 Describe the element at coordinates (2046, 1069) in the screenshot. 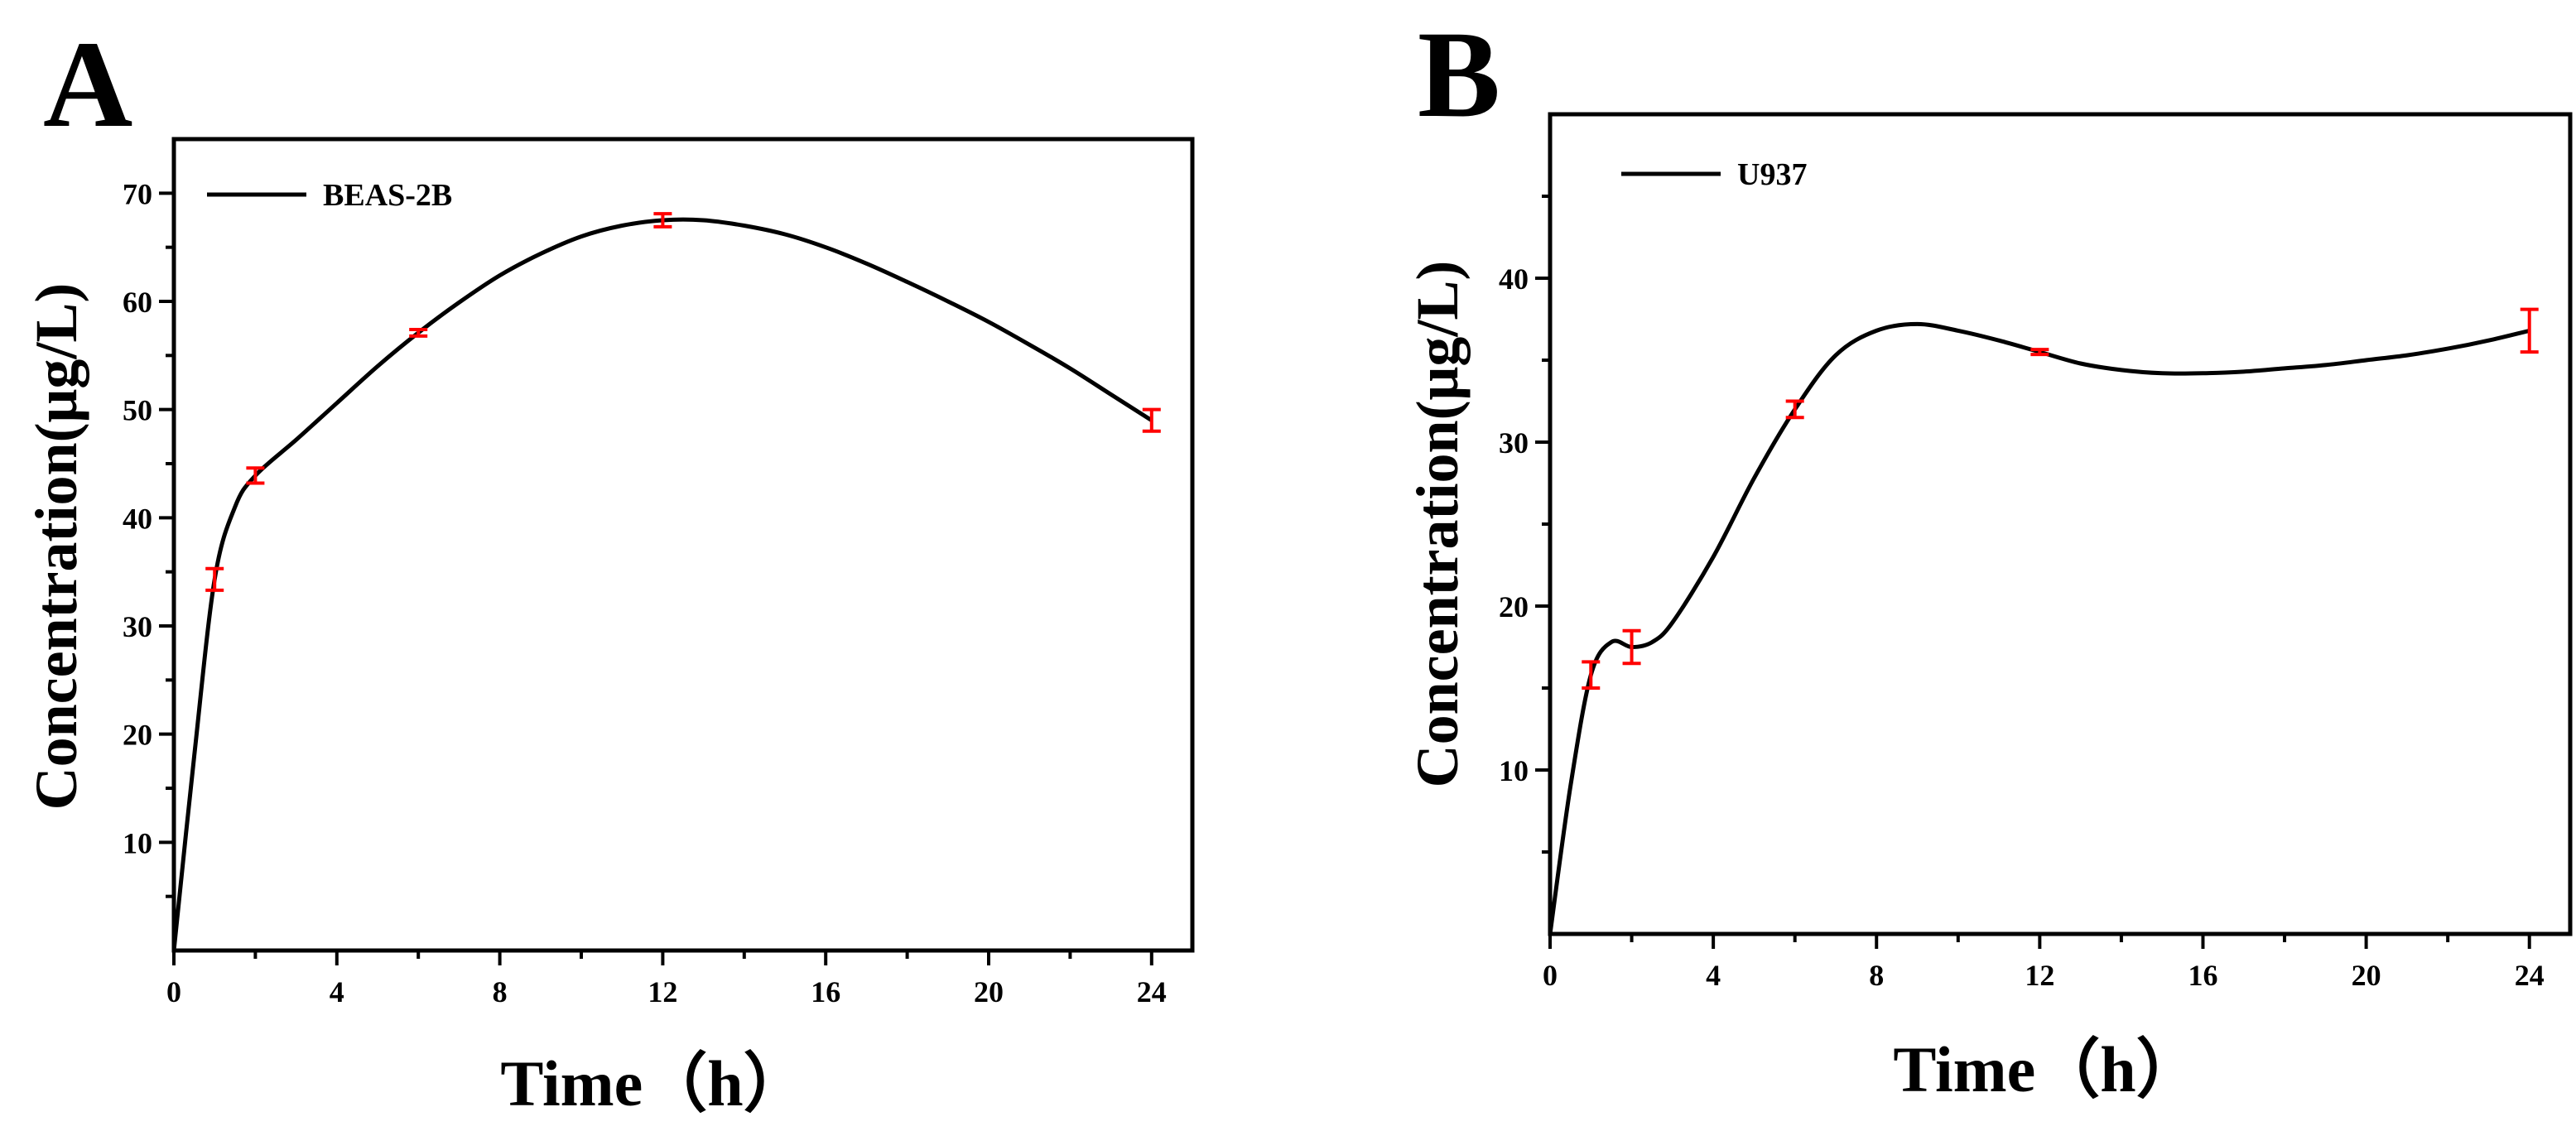

I see `panel-b-x-axis-title: Time（h）` at that location.